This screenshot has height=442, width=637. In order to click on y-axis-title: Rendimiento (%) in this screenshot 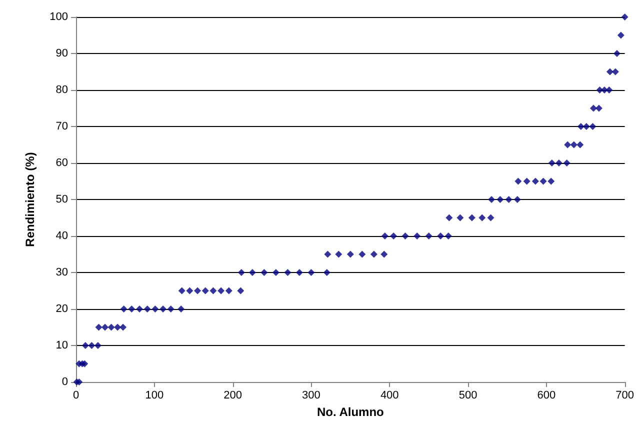, I will do `click(30, 199)`.